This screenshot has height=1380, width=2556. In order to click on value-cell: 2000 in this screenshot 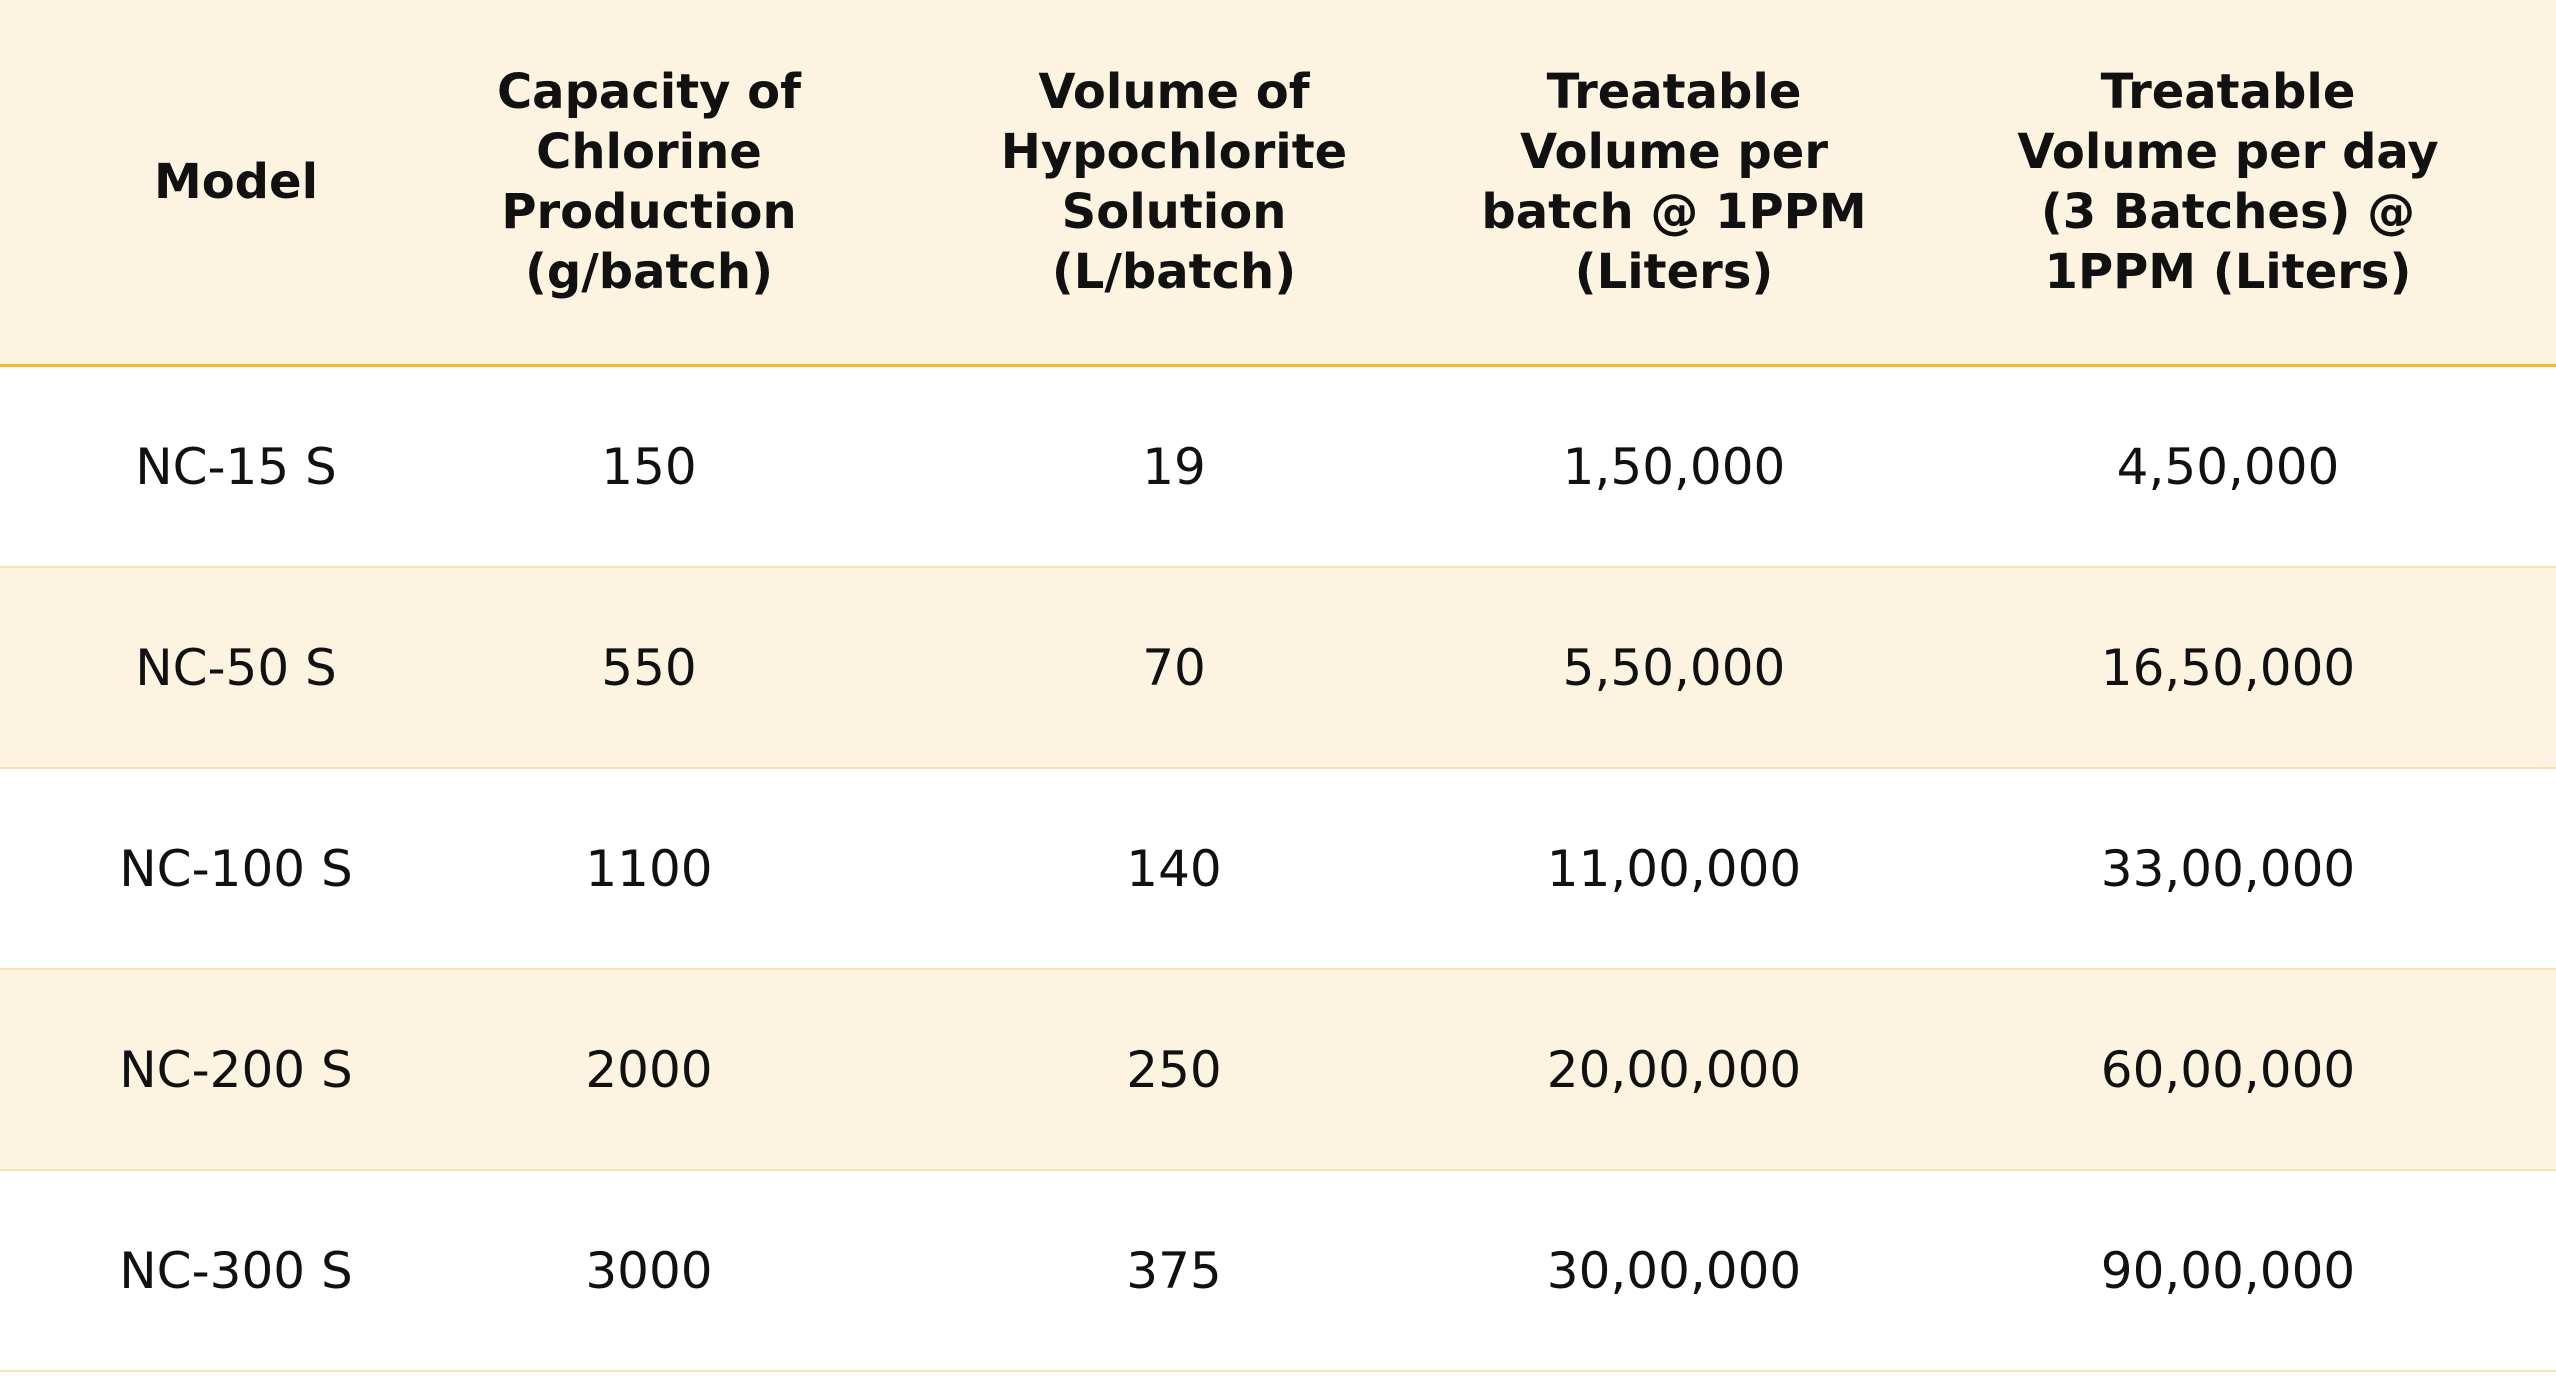, I will do `click(649, 1069)`.